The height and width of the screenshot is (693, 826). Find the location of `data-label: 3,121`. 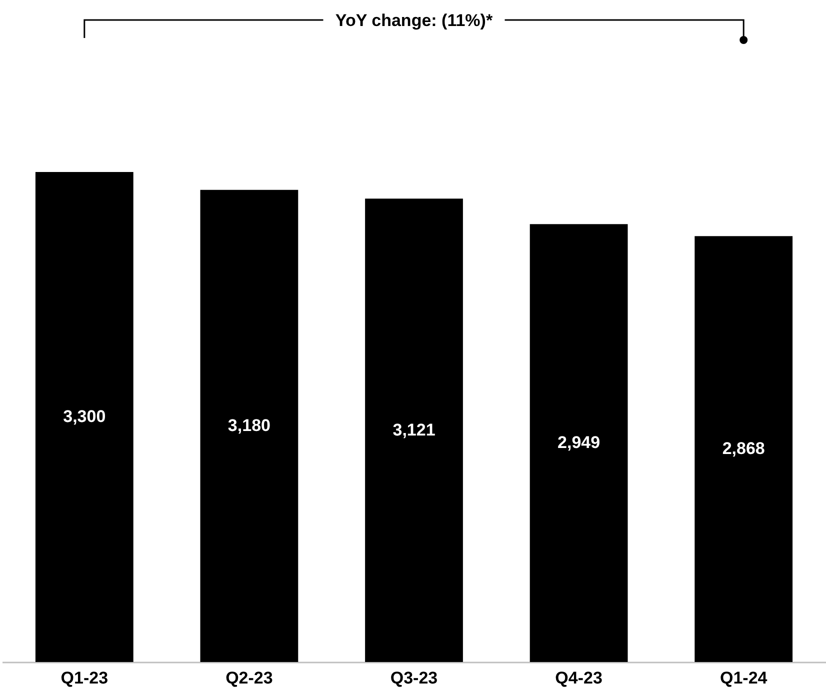

data-label: 3,121 is located at coordinates (414, 430).